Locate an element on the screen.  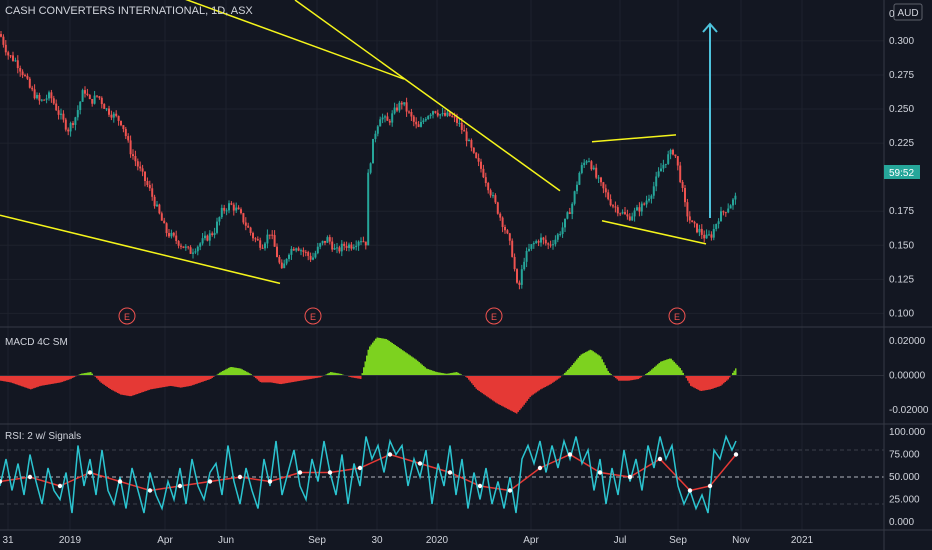
price-tick-label: 0.125 is located at coordinates (901, 279).